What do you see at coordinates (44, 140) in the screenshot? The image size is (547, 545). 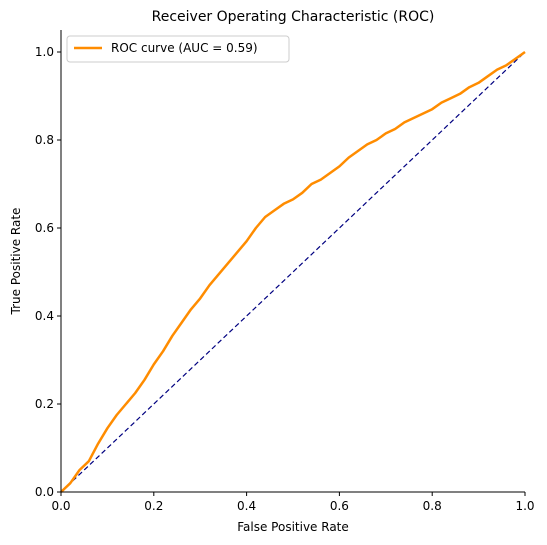 I see `y-tick-label: 0.8` at bounding box center [44, 140].